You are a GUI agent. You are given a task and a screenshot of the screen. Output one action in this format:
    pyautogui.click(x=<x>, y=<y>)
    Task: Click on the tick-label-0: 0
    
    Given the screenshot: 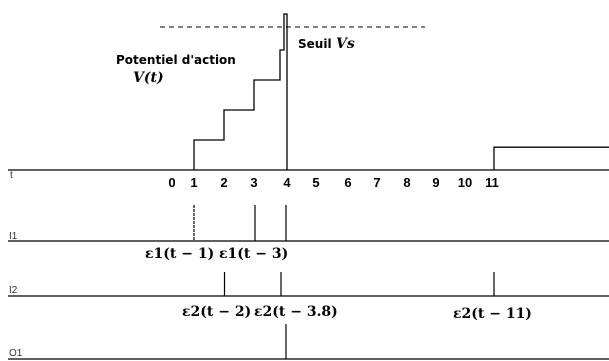 What is the action you would take?
    pyautogui.click(x=171, y=182)
    